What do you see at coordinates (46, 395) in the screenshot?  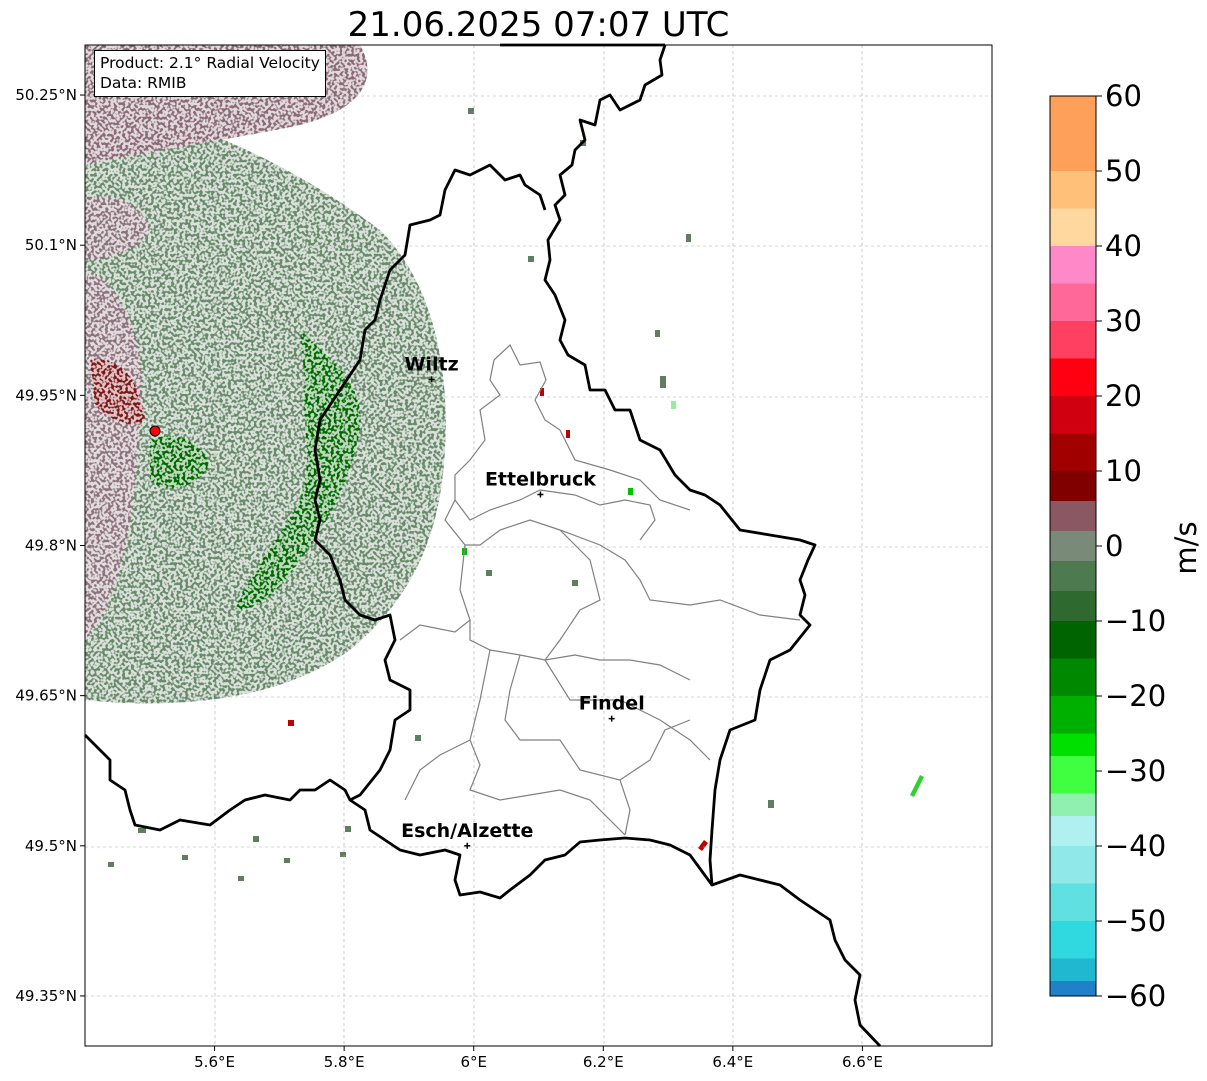 I see `y-tick-label: 49.95°N` at bounding box center [46, 395].